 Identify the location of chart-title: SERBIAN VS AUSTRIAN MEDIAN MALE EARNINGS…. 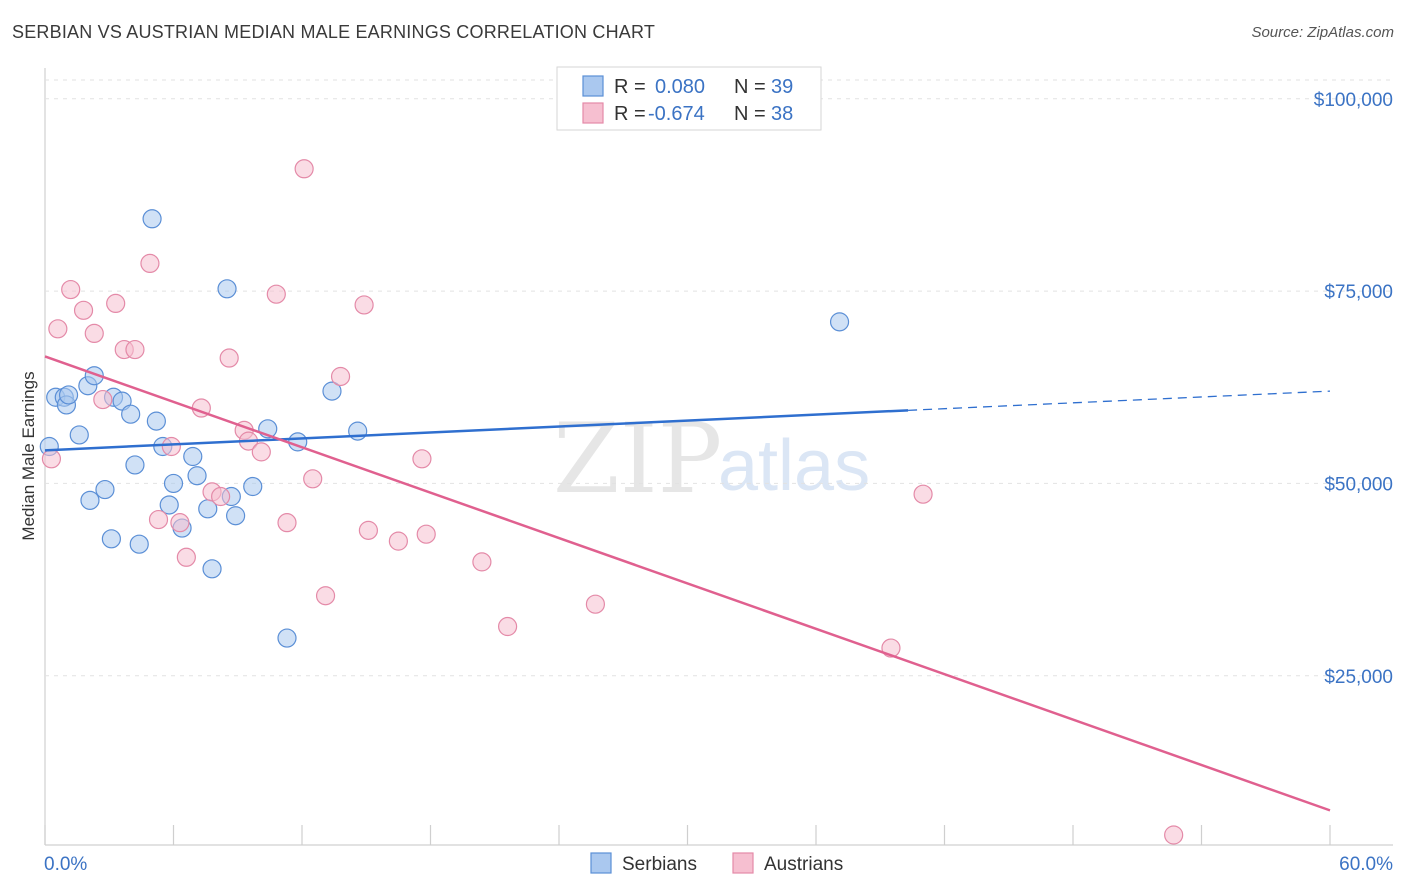
(334, 32).